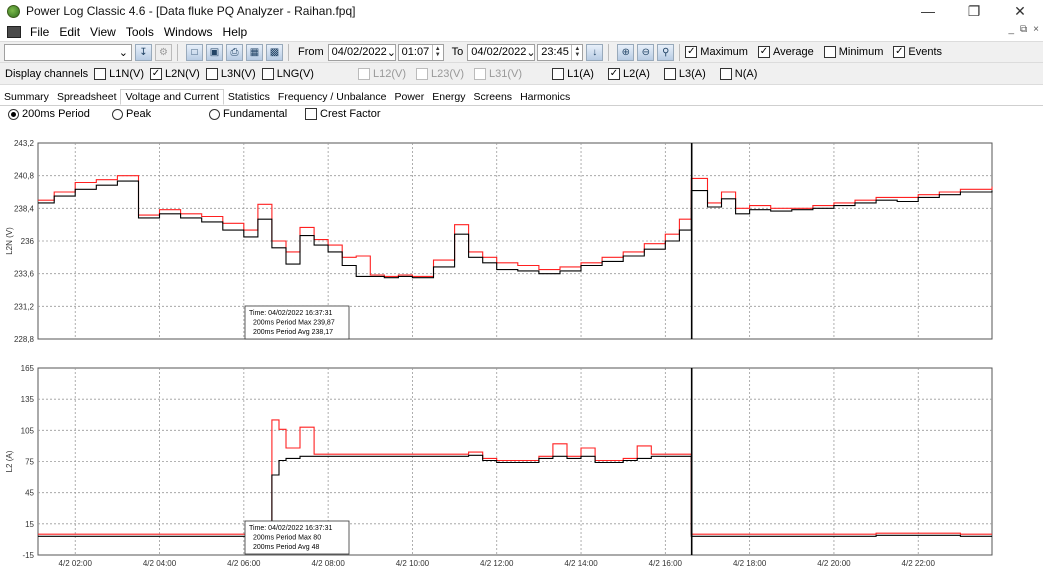 This screenshot has height=575, width=1043. Describe the element at coordinates (238, 73) in the screenshot. I see `channel-label: L3N(V)` at that location.